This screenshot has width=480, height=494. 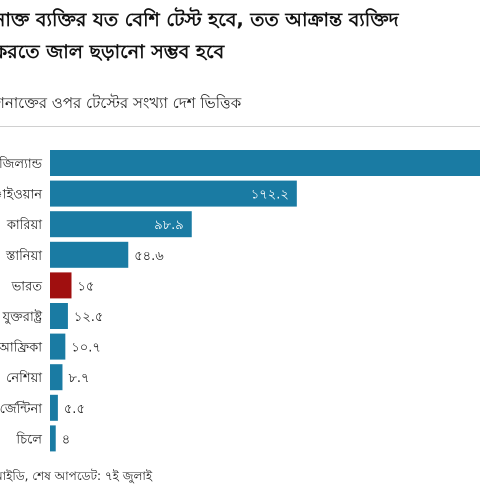 What do you see at coordinates (21, 164) in the screenshot?
I see `category-label-0: জিল্যান্ড` at bounding box center [21, 164].